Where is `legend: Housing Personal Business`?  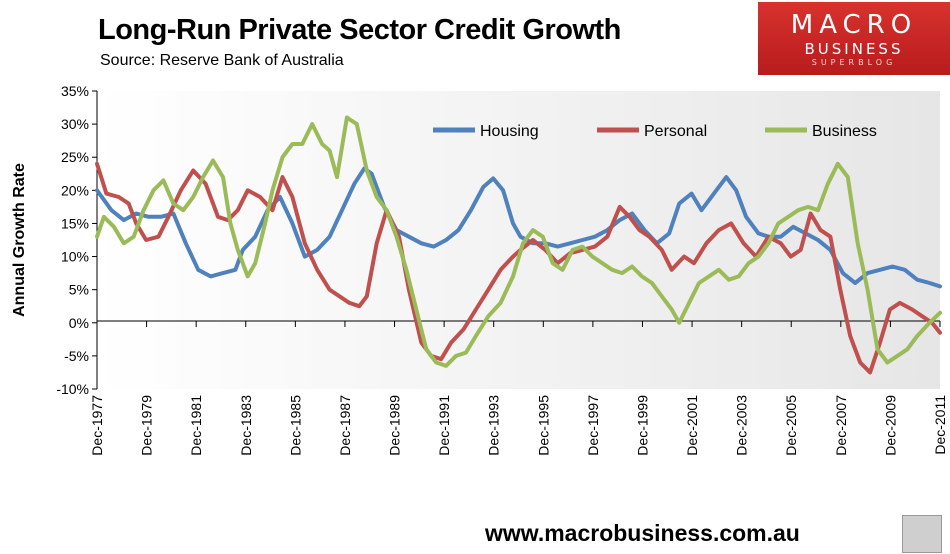
legend: Housing Personal Business is located at coordinates (655, 131).